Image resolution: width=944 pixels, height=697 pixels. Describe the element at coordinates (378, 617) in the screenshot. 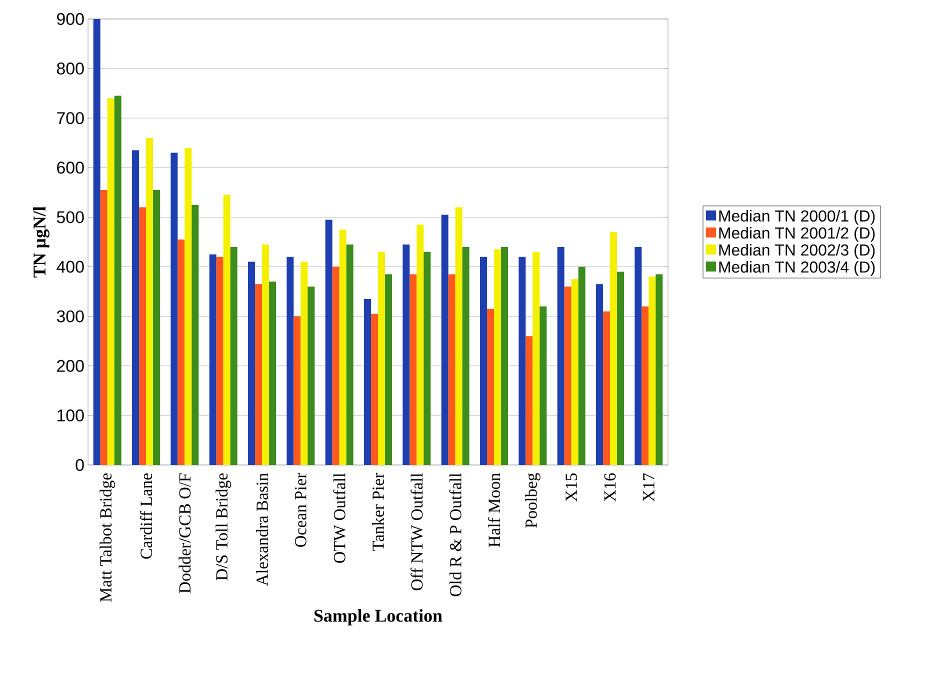

I see `x-axis-title: Sample Location` at that location.